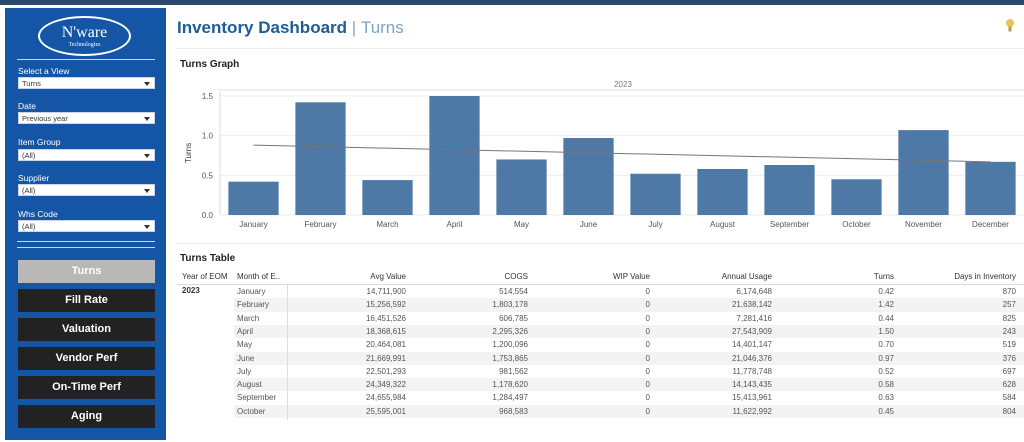  Describe the element at coordinates (259, 276) in the screenshot. I see `col-header-month: Month of E..` at that location.